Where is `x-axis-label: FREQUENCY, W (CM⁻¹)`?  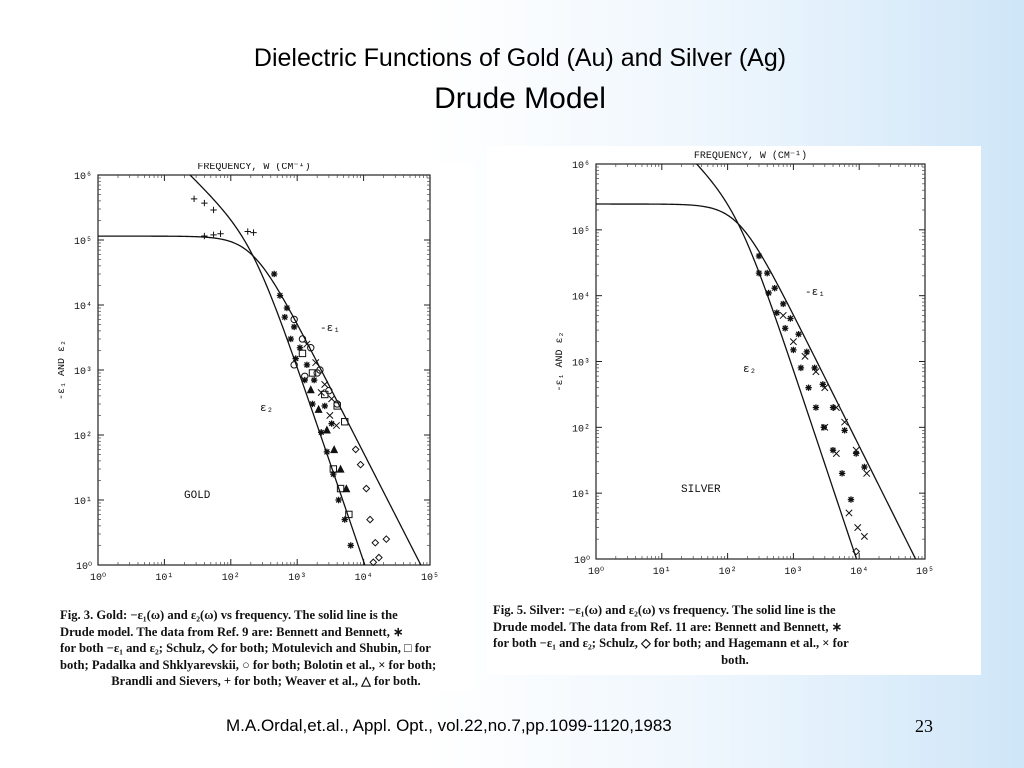
x-axis-label: FREQUENCY, W (CM⁻¹) is located at coordinates (253, 168).